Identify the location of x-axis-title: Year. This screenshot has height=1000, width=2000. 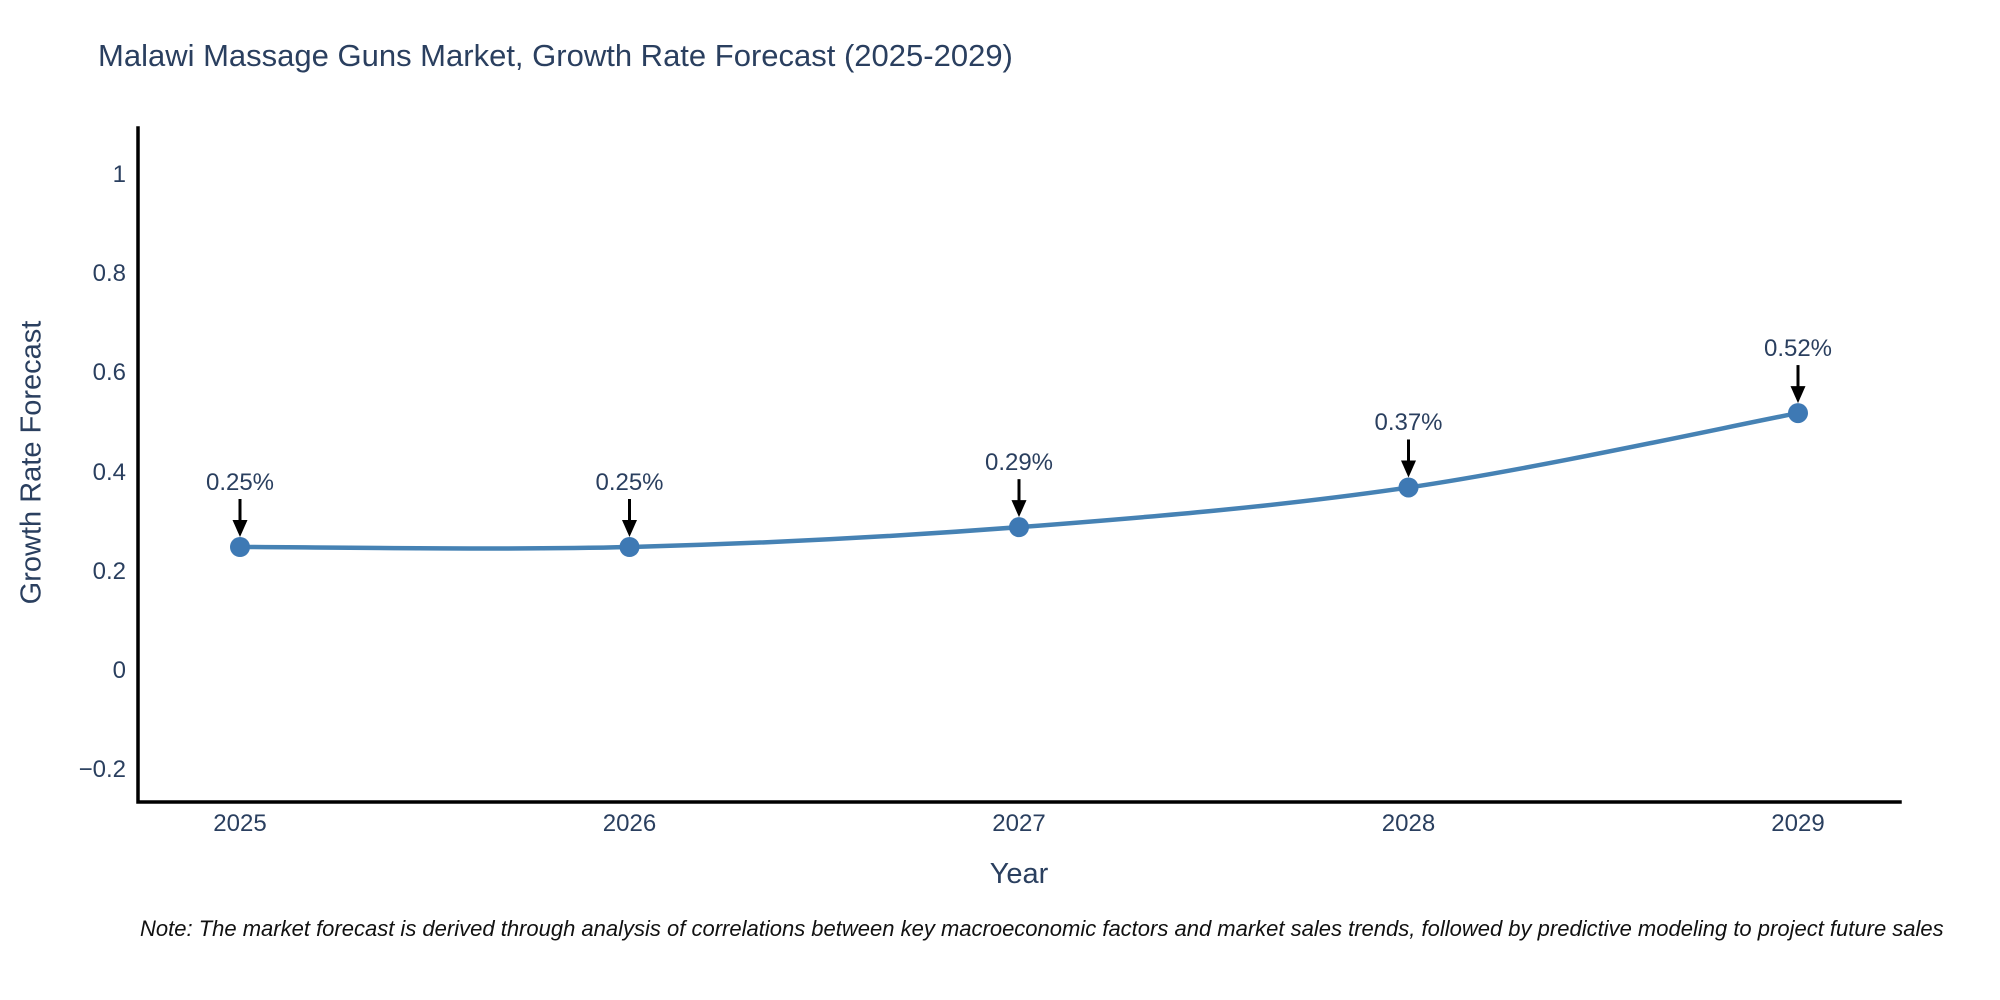
(1019, 874).